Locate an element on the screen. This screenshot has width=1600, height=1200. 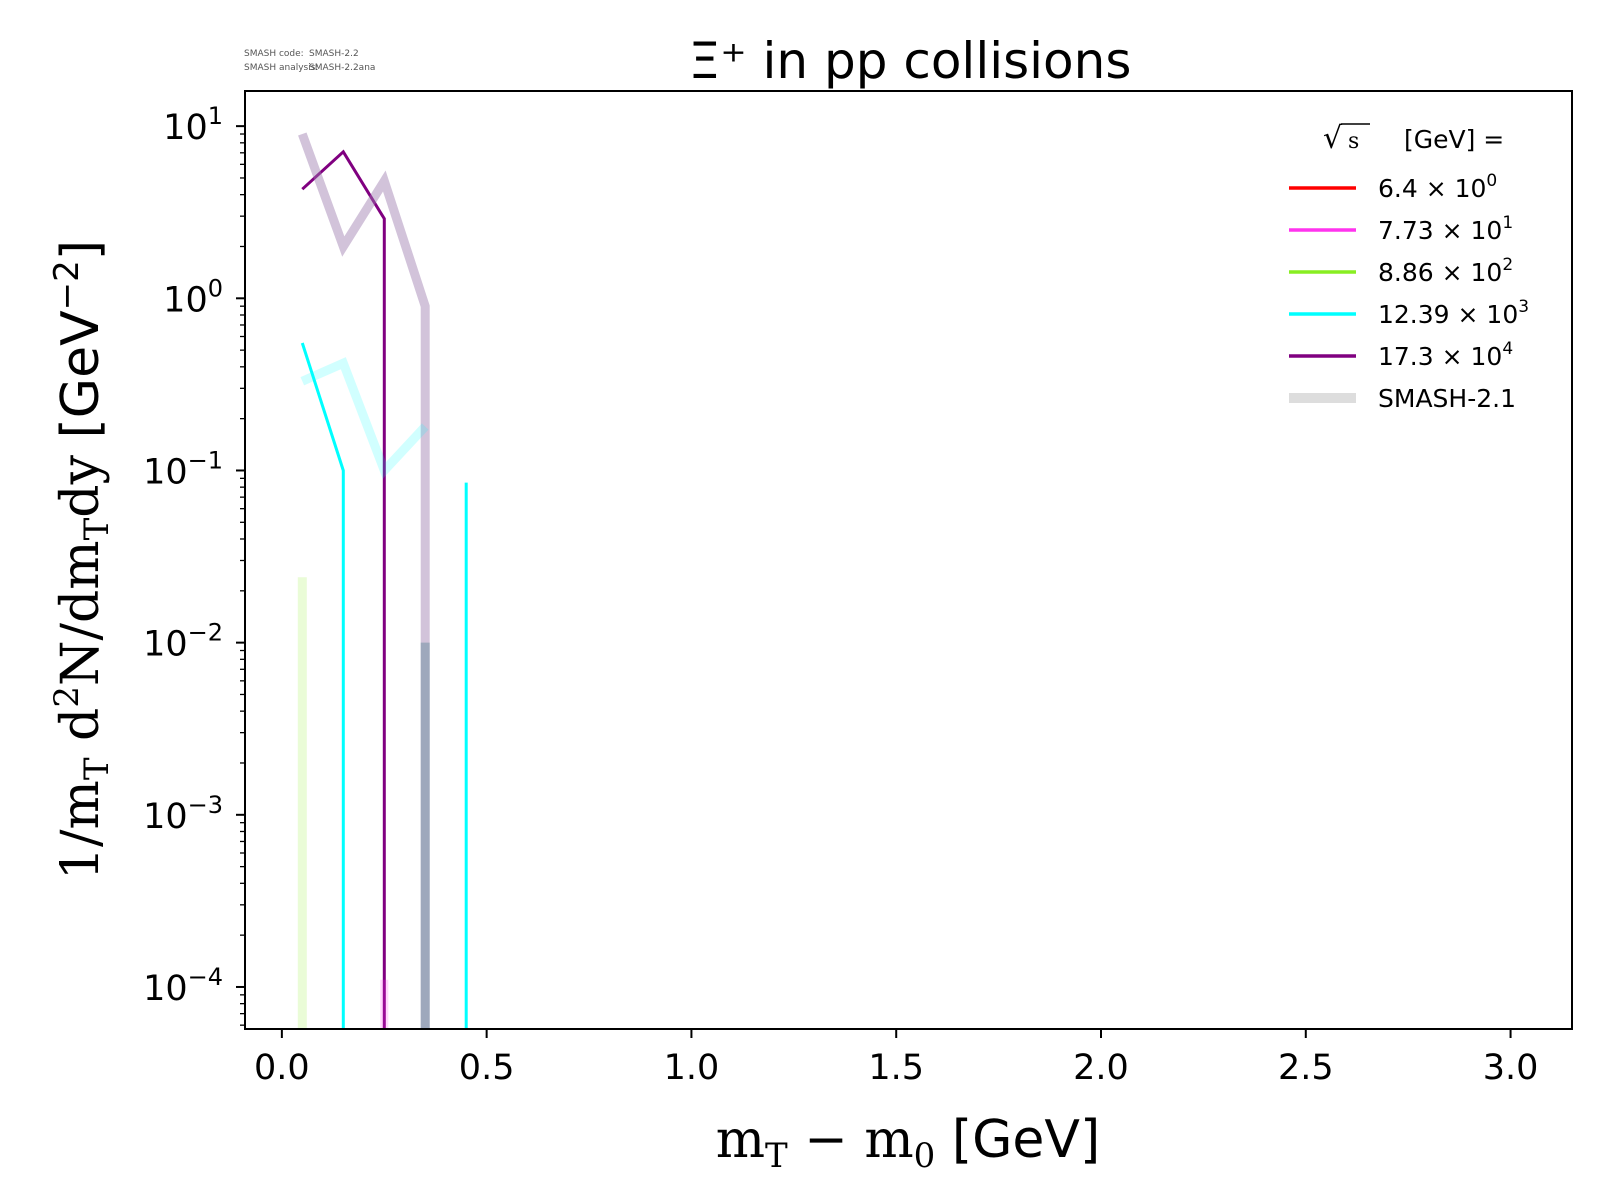
chart-title: Ξ⁺ in pp collisions is located at coordinates (910, 61).